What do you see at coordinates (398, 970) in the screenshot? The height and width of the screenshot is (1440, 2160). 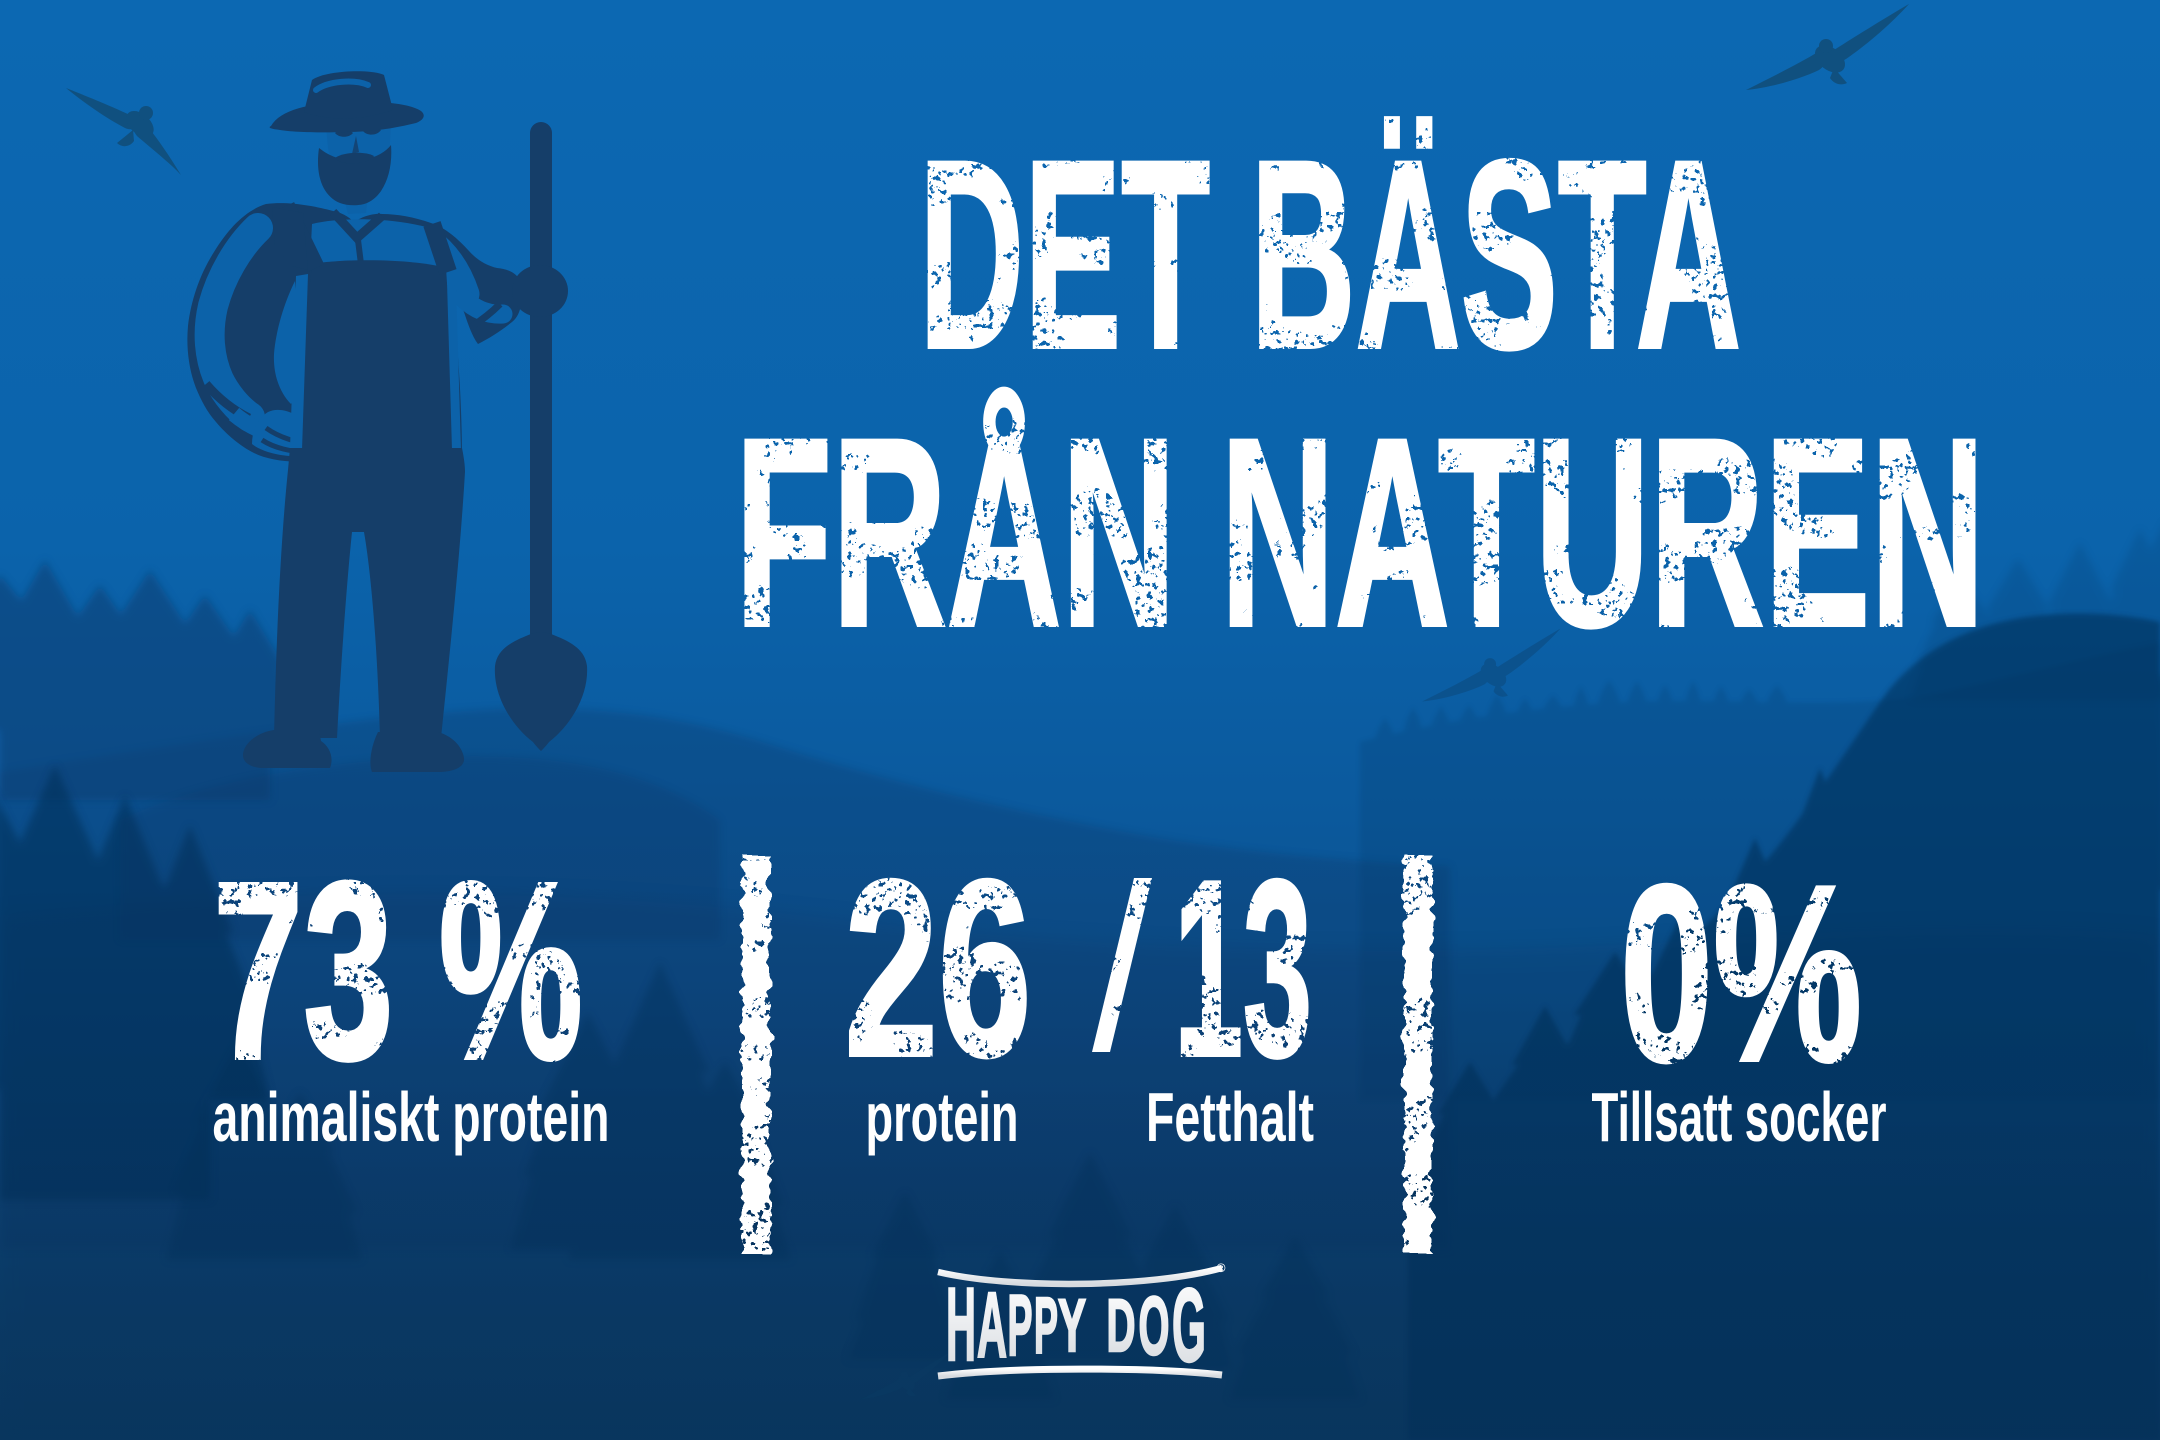 I see `svg-text: 73 %` at bounding box center [398, 970].